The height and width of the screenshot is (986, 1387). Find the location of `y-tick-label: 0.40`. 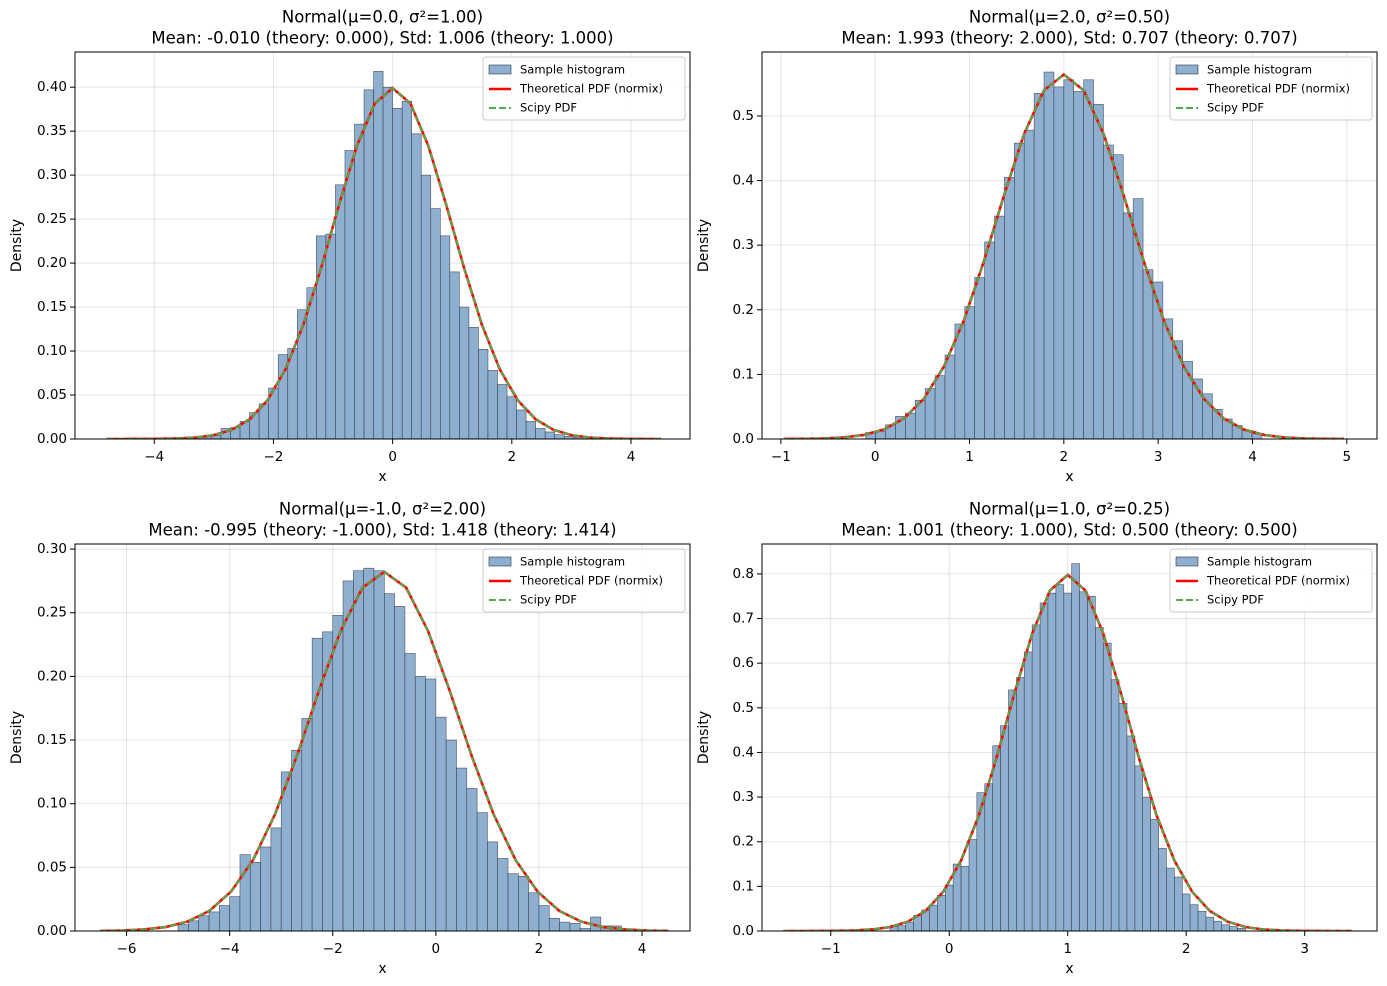

y-tick-label: 0.40 is located at coordinates (52, 87).